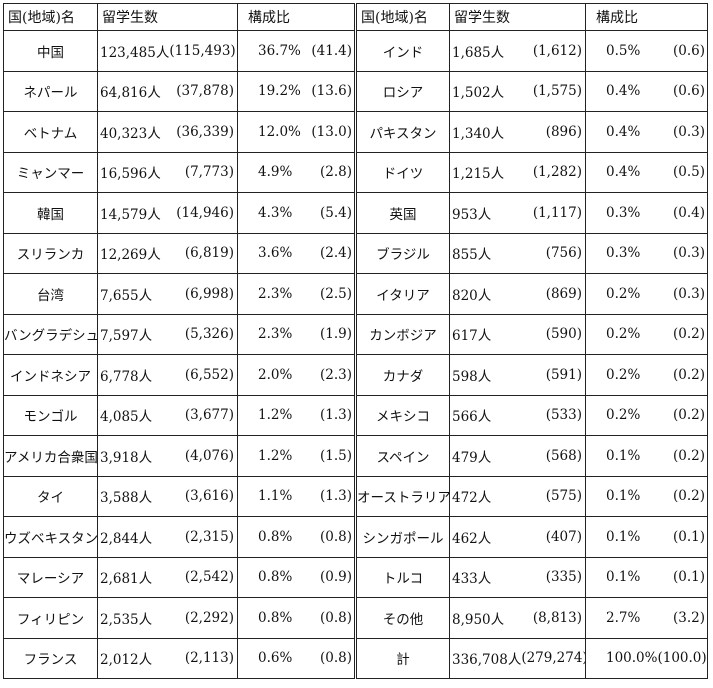 The width and height of the screenshot is (713, 688). Describe the element at coordinates (517, 253) in the screenshot. I see `student-count-cell: 855人 (756)` at that location.